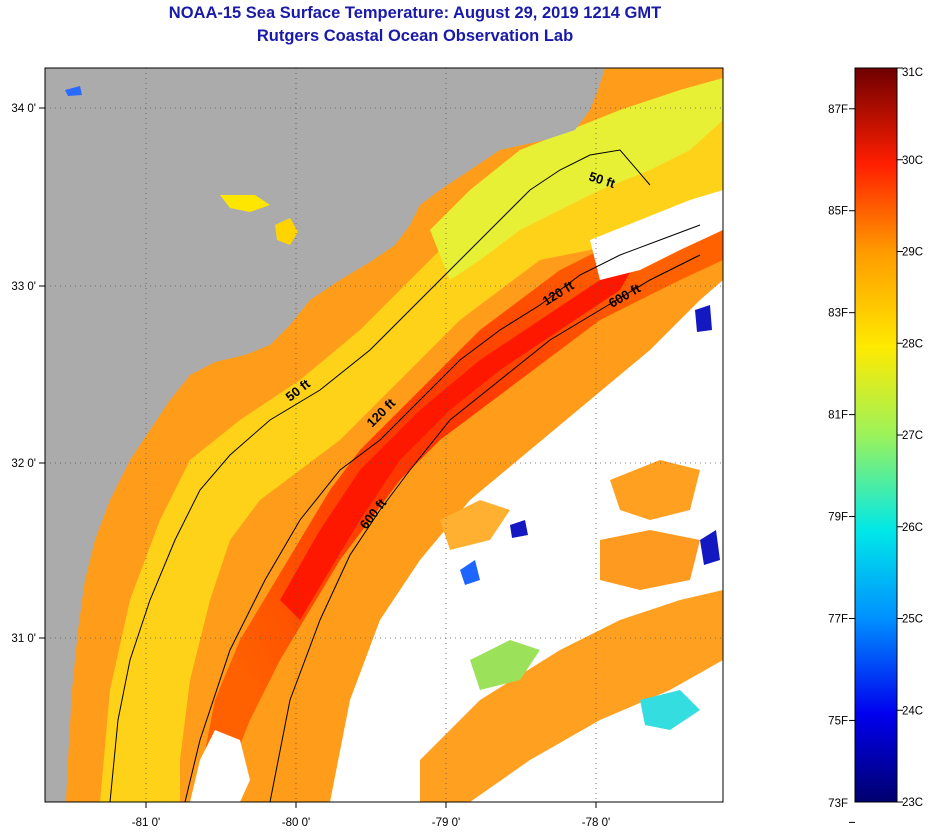  Describe the element at coordinates (415, 36) in the screenshot. I see `map-subtitle: Rutgers Coastal Ocean Observation Lab` at that location.